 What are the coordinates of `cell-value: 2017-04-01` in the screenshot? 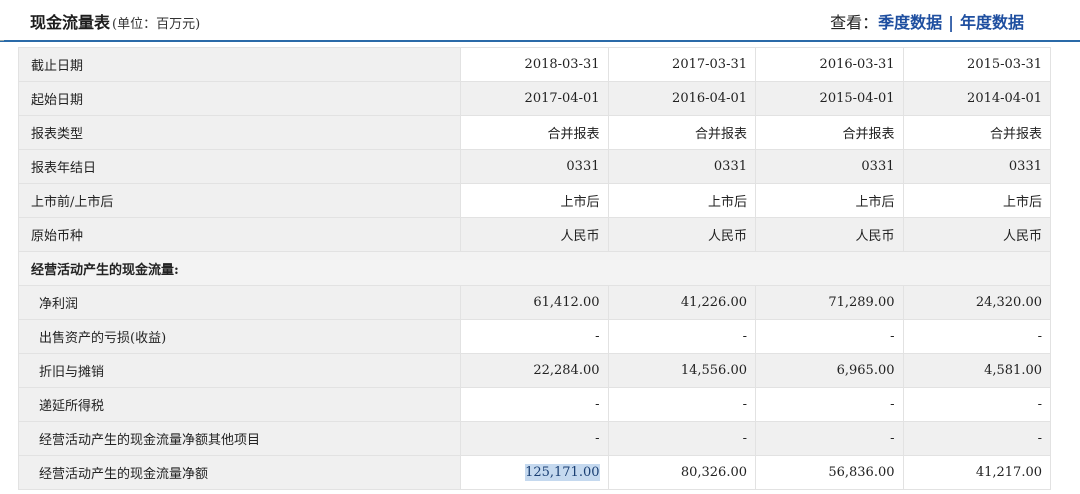 It's located at (534, 98).